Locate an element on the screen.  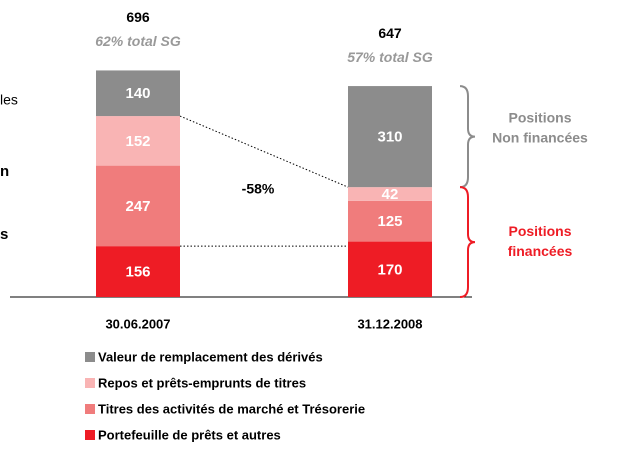
segment-label: 125 is located at coordinates (389, 221).